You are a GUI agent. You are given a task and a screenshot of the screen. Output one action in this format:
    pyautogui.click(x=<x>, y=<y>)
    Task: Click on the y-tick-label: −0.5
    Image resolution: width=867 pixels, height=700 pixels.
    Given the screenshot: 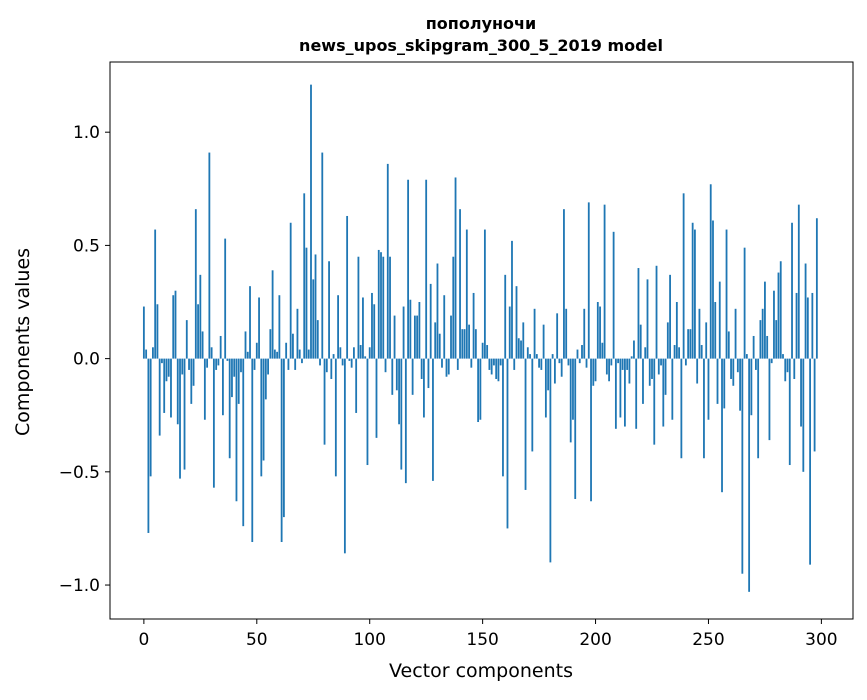 What is the action you would take?
    pyautogui.click(x=79, y=473)
    